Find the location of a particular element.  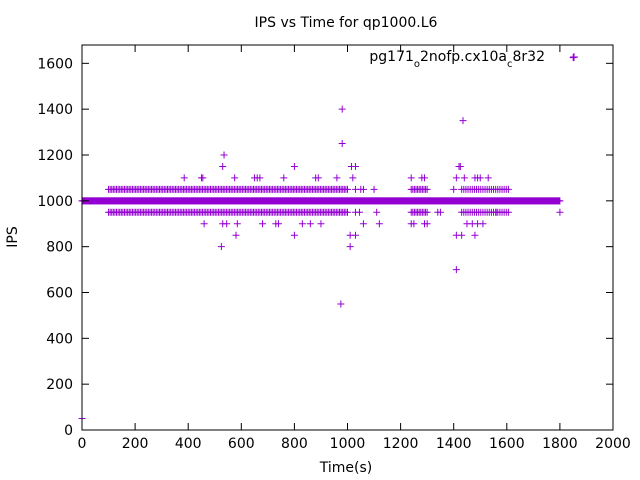

x-tick-label: 2000 is located at coordinates (613, 444).